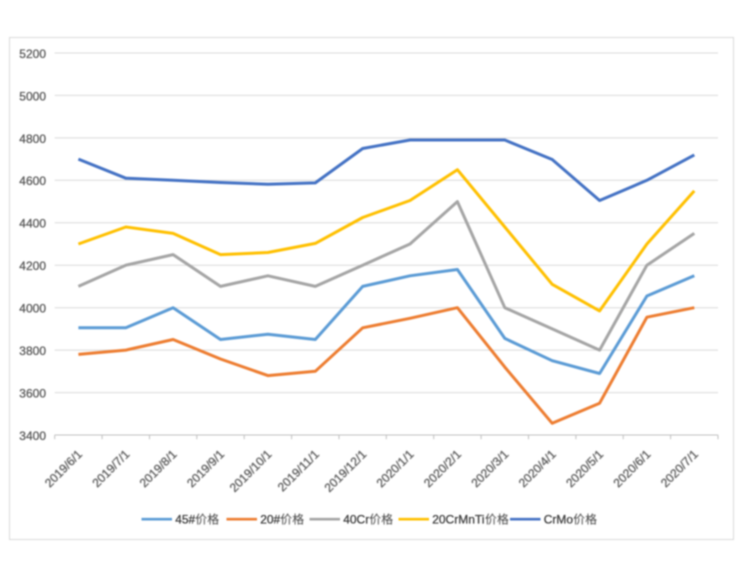 The height and width of the screenshot is (563, 750). Describe the element at coordinates (32, 266) in the screenshot. I see `svg-text: 4200` at that location.